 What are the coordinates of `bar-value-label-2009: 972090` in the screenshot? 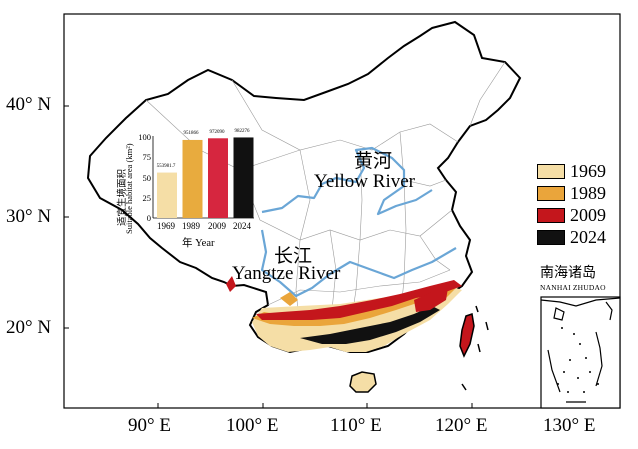 It's located at (217, 132).